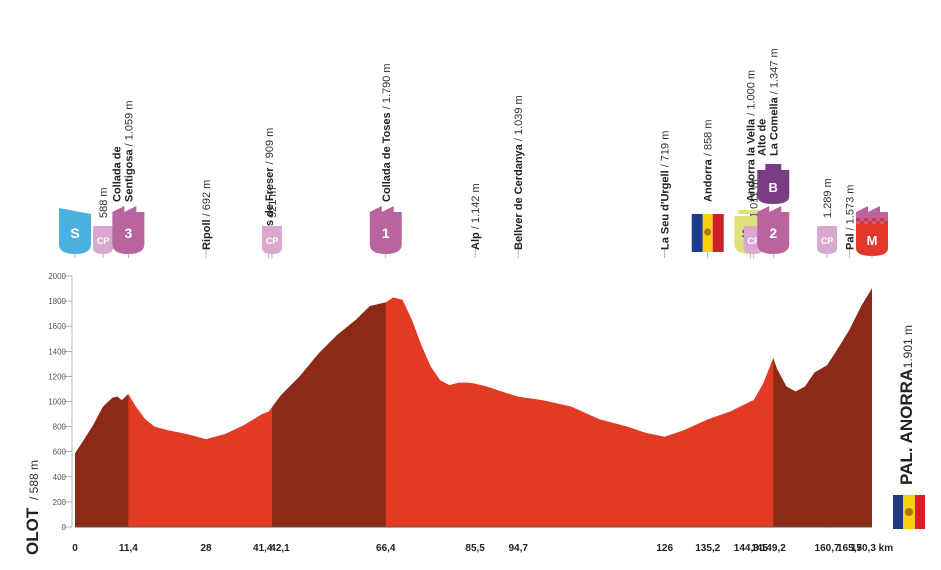 The image size is (941, 570). I want to click on point-label-text: Collada de Toses / 1.790 m, so click(387, 132).